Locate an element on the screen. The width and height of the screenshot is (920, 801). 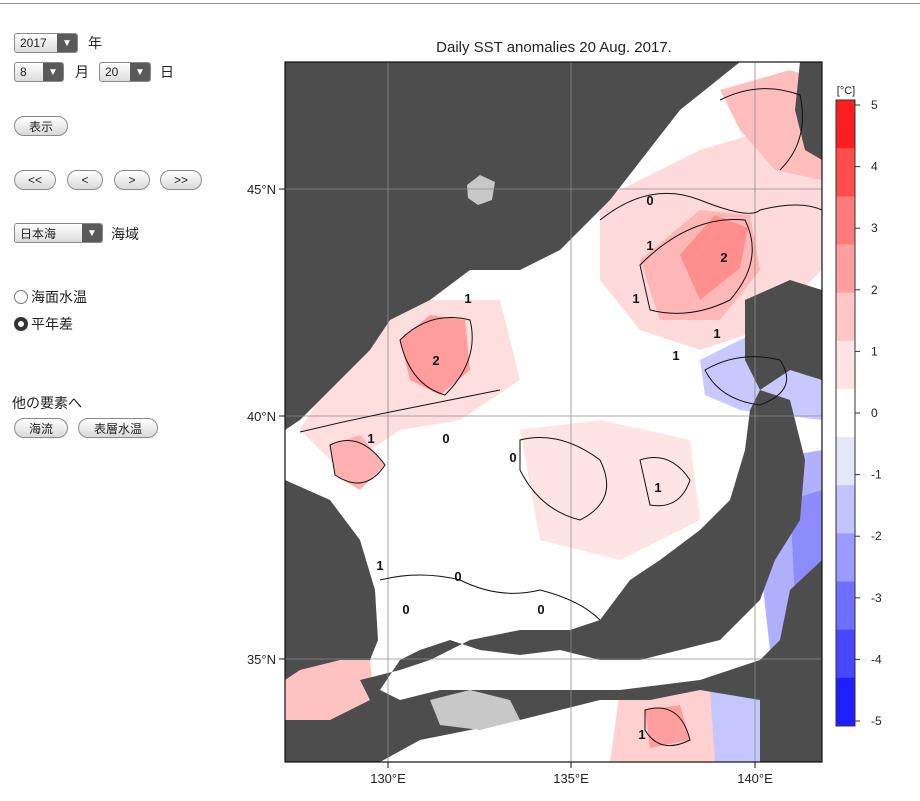
radio-selected-icon is located at coordinates (21, 324).